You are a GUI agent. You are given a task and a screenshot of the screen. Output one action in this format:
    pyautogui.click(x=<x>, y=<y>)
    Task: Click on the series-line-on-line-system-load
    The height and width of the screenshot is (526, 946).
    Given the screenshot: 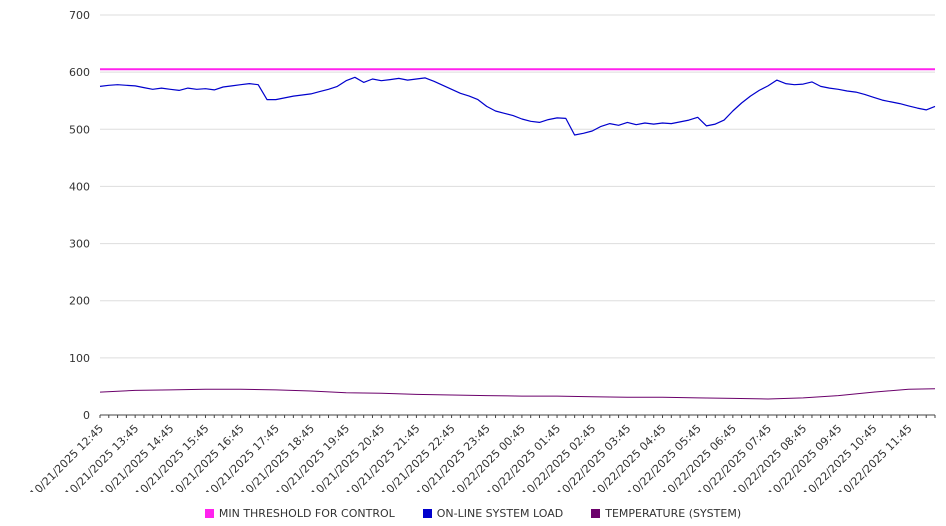 What is the action you would take?
    pyautogui.click(x=517, y=106)
    